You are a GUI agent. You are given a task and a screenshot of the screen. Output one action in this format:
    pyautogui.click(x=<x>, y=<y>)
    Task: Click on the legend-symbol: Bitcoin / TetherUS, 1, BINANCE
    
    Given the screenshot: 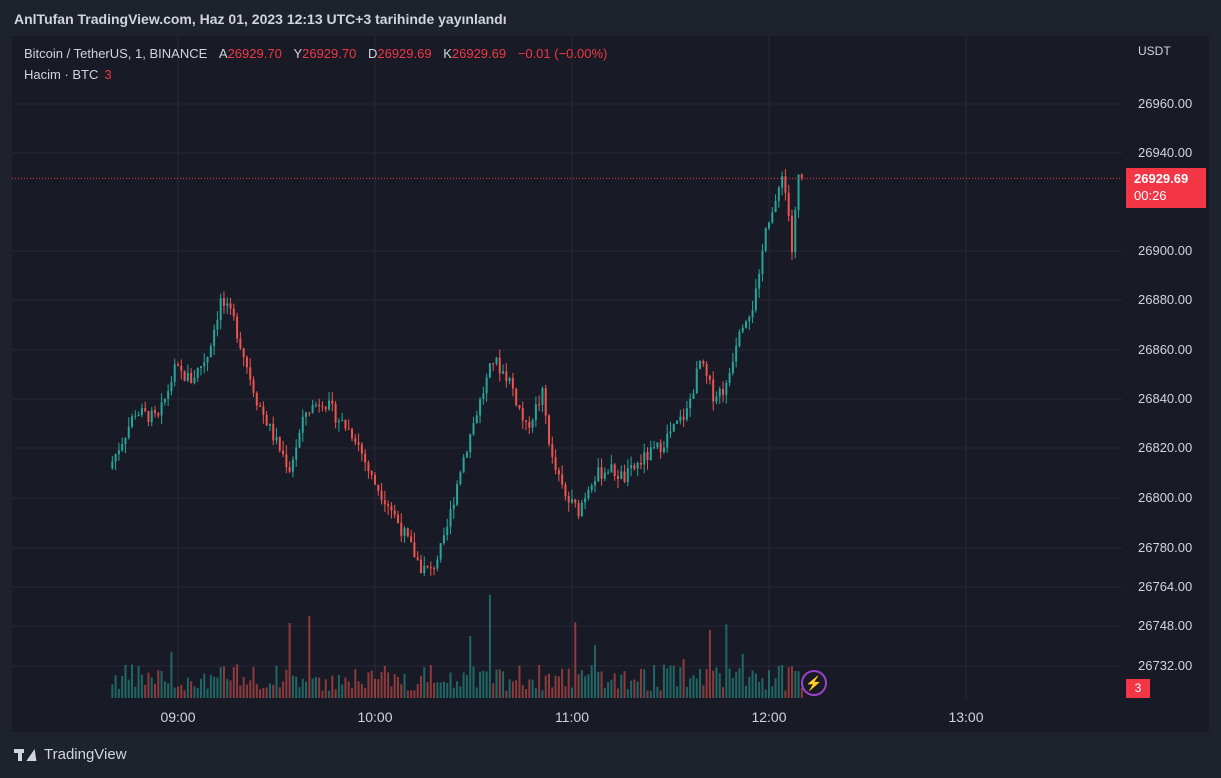 What is the action you would take?
    pyautogui.click(x=116, y=53)
    